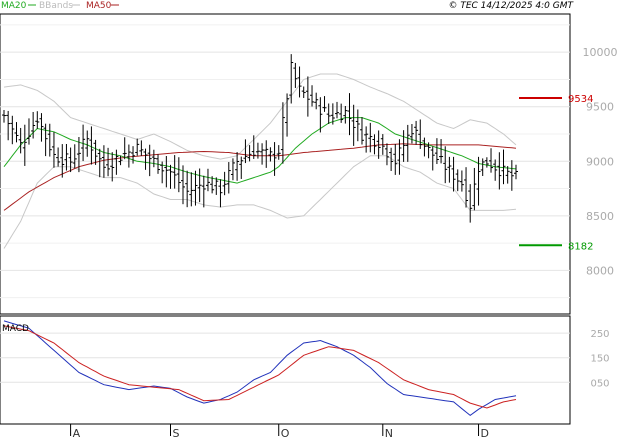 The width and height of the screenshot is (627, 444). I want to click on legend-bbands: BBands, so click(56, 6).